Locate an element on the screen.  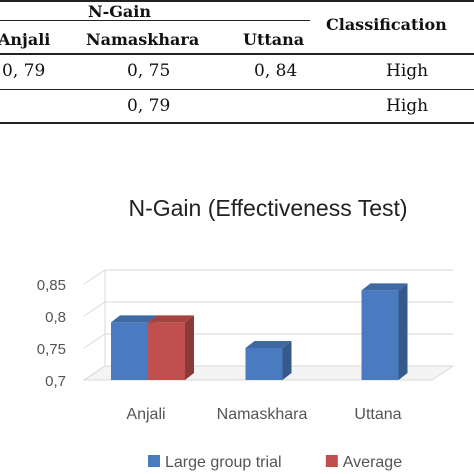
group-header-rule is located at coordinates (155, 20).